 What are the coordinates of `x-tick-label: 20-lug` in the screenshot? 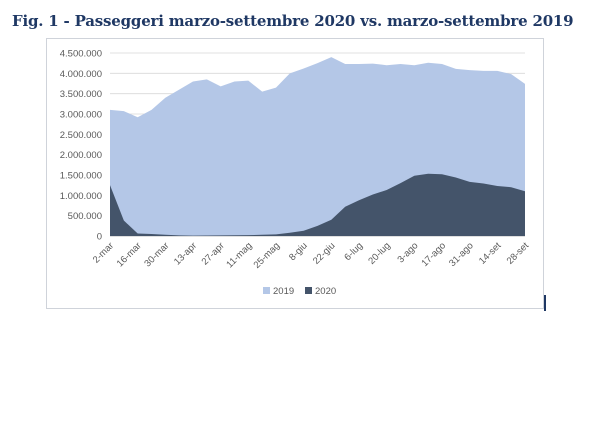 It's located at (379, 253).